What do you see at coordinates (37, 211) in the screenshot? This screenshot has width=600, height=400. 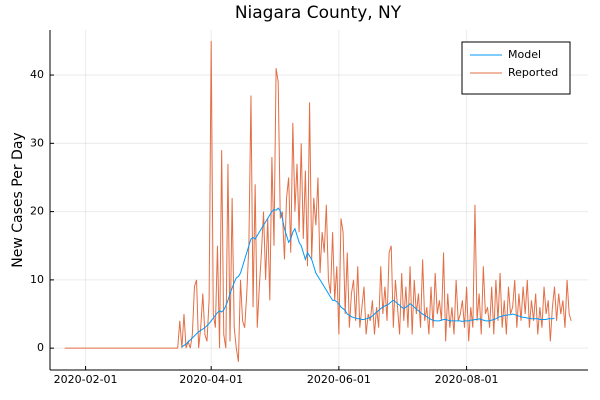 I see `y-tick-label: 20` at bounding box center [37, 211].